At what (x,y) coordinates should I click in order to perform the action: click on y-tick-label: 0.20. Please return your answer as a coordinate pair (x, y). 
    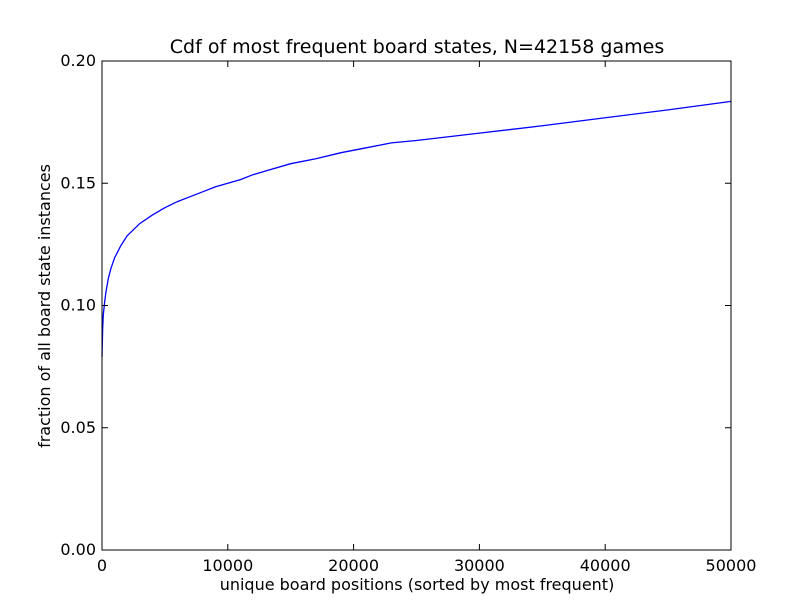
    Looking at the image, I should click on (78, 60).